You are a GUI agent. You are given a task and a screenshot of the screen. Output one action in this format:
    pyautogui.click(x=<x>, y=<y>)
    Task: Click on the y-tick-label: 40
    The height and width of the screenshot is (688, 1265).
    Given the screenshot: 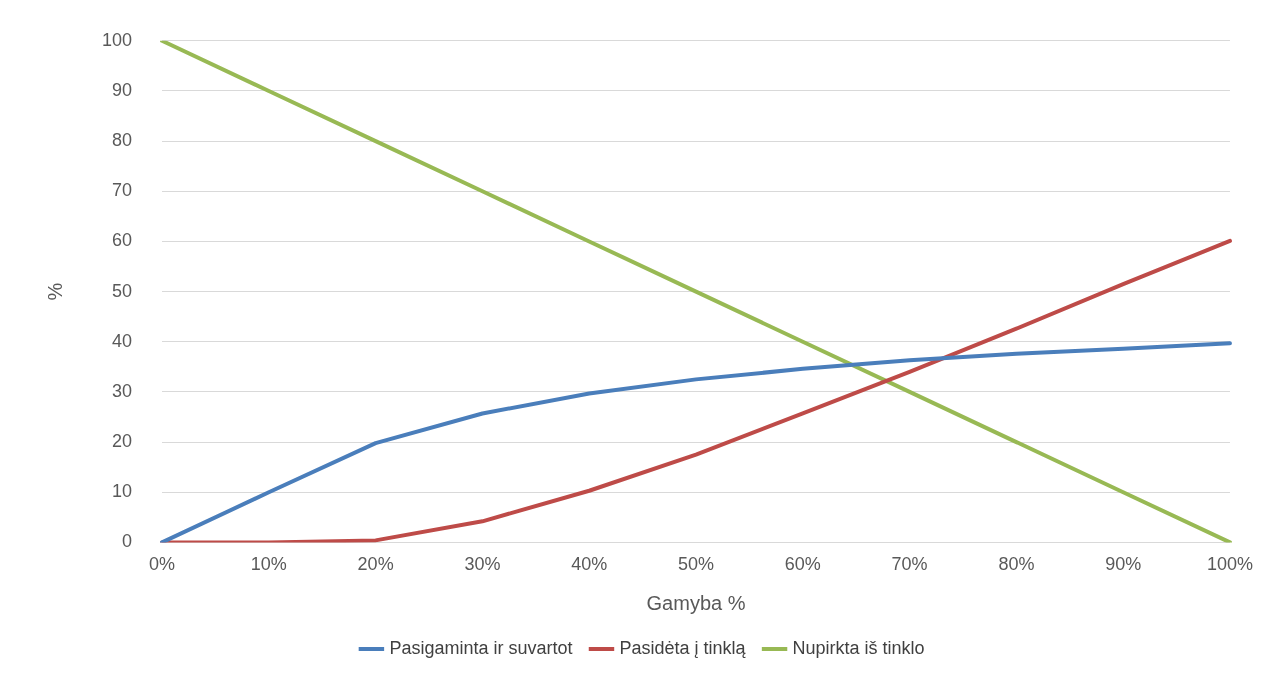 What is the action you would take?
    pyautogui.click(x=122, y=340)
    